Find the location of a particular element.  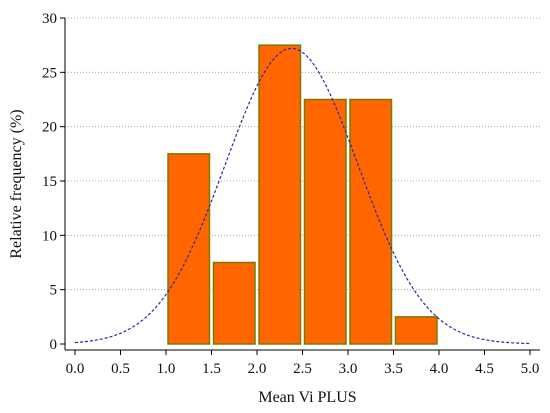

x-axis-title: Mean Vi PLUS is located at coordinates (307, 397).